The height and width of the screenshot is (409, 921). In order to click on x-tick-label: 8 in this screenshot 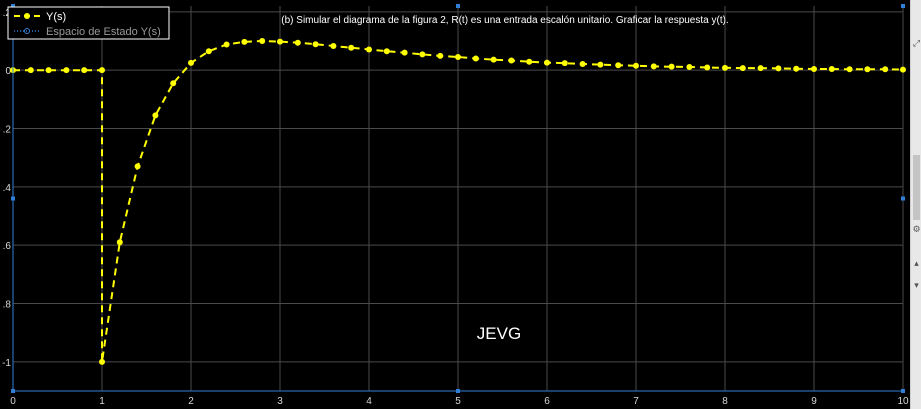, I will do `click(725, 401)`.